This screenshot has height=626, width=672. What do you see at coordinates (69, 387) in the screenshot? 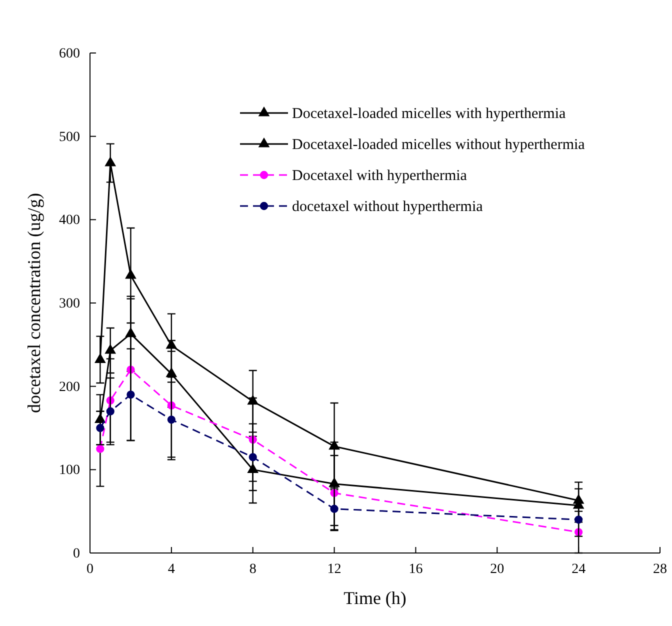
I see `y-tick-label: 200` at bounding box center [69, 387].